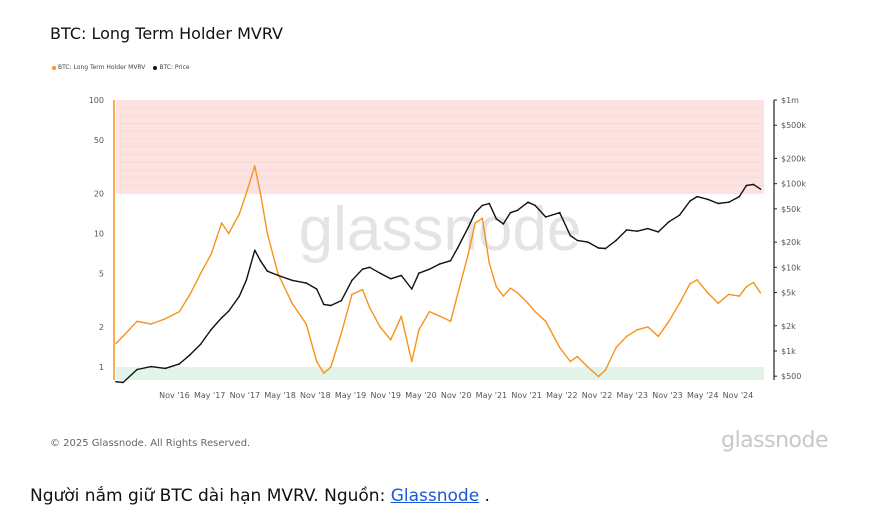 This screenshot has height=520, width=886. What do you see at coordinates (350, 395) in the screenshot?
I see `x-tick-label: May '19` at bounding box center [350, 395].